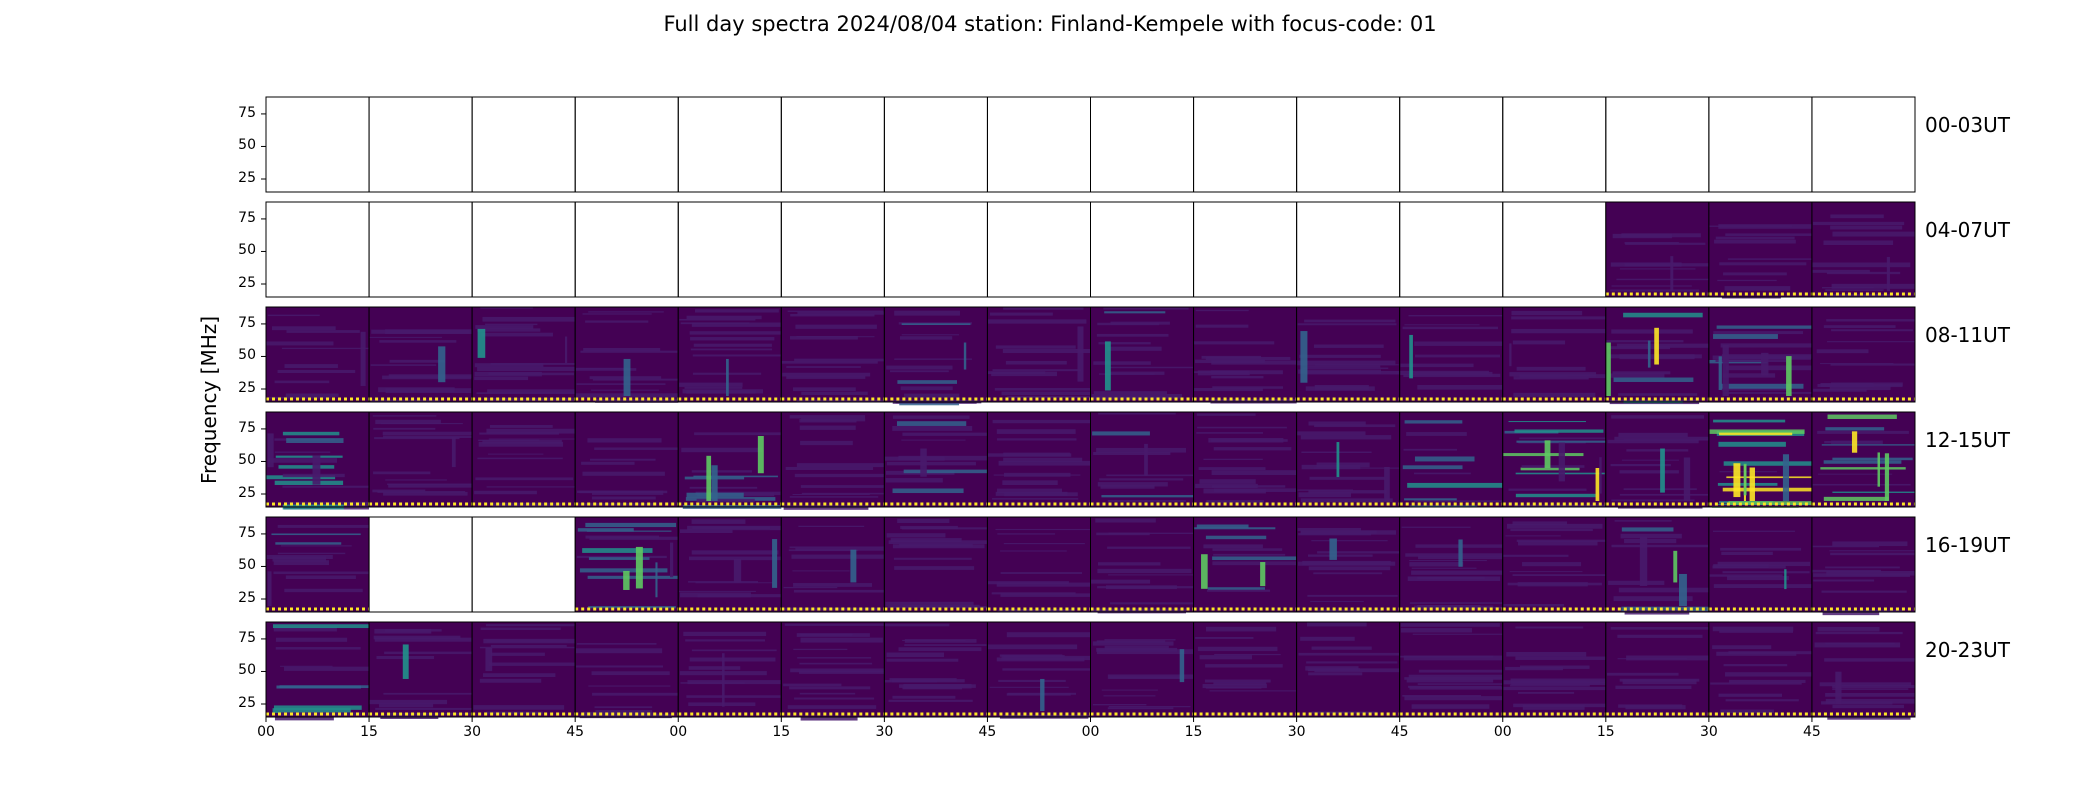 The width and height of the screenshot is (2100, 800). I want to click on x-tick-label: 30, so click(884, 732).